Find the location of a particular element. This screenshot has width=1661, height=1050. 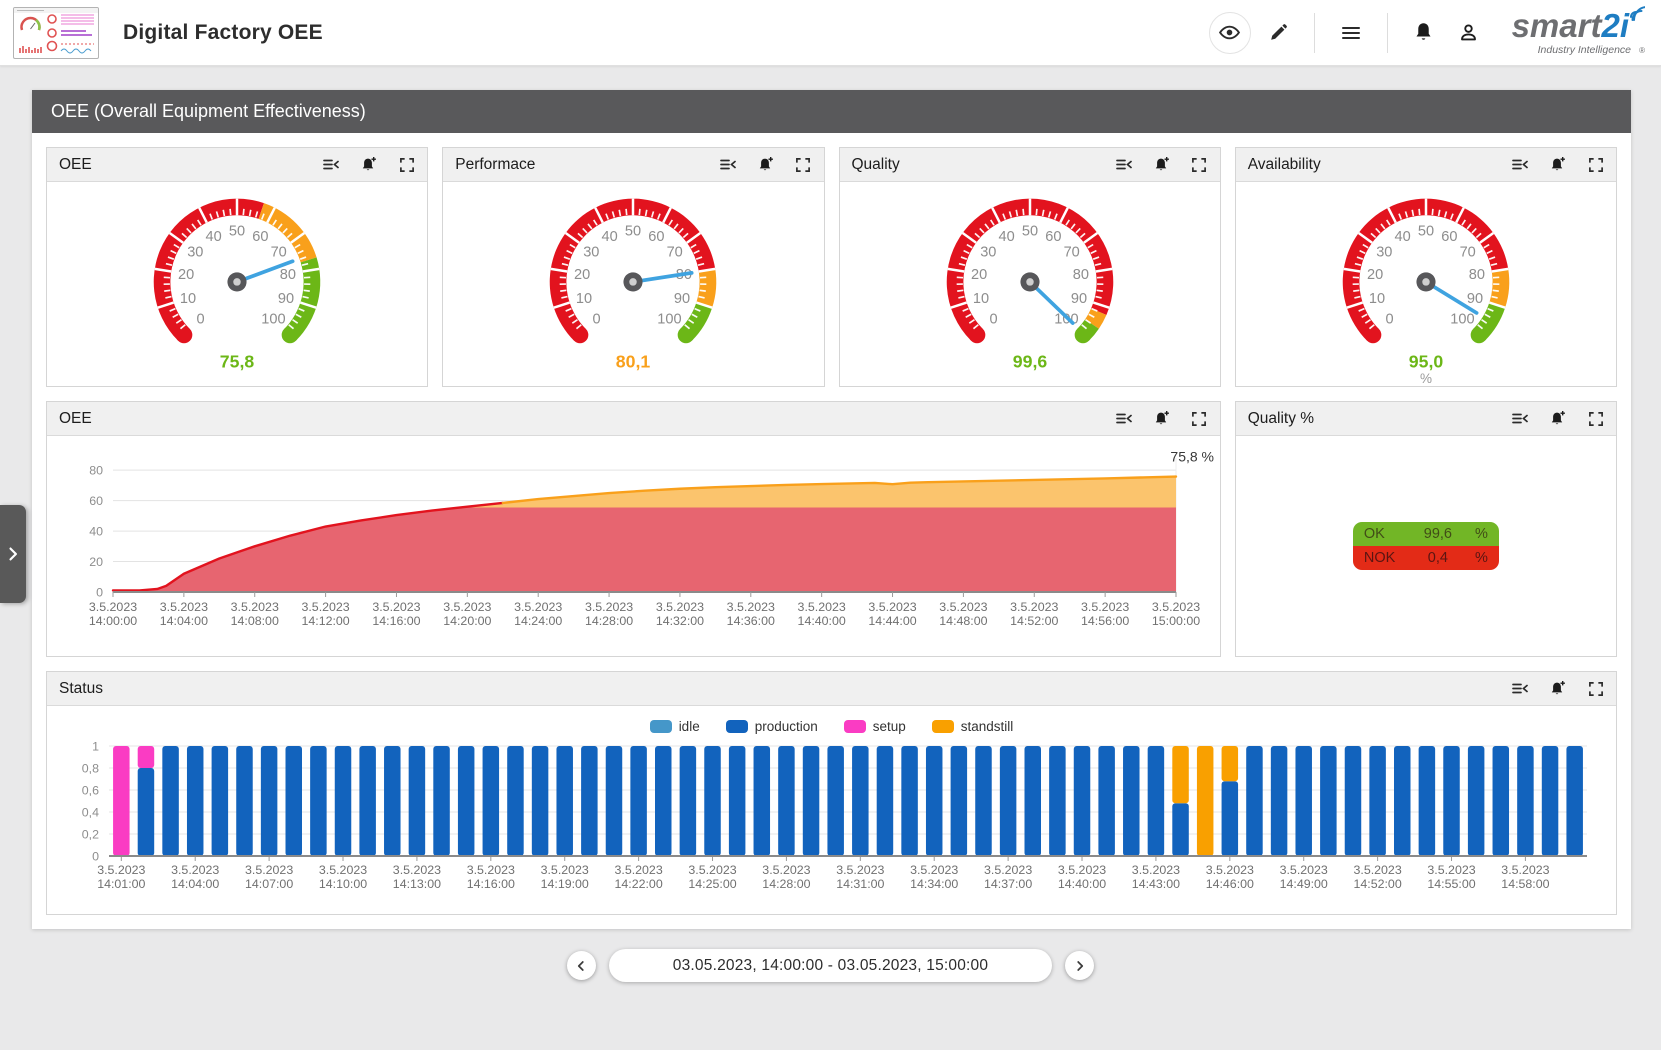

prev-period-button is located at coordinates (581, 965).